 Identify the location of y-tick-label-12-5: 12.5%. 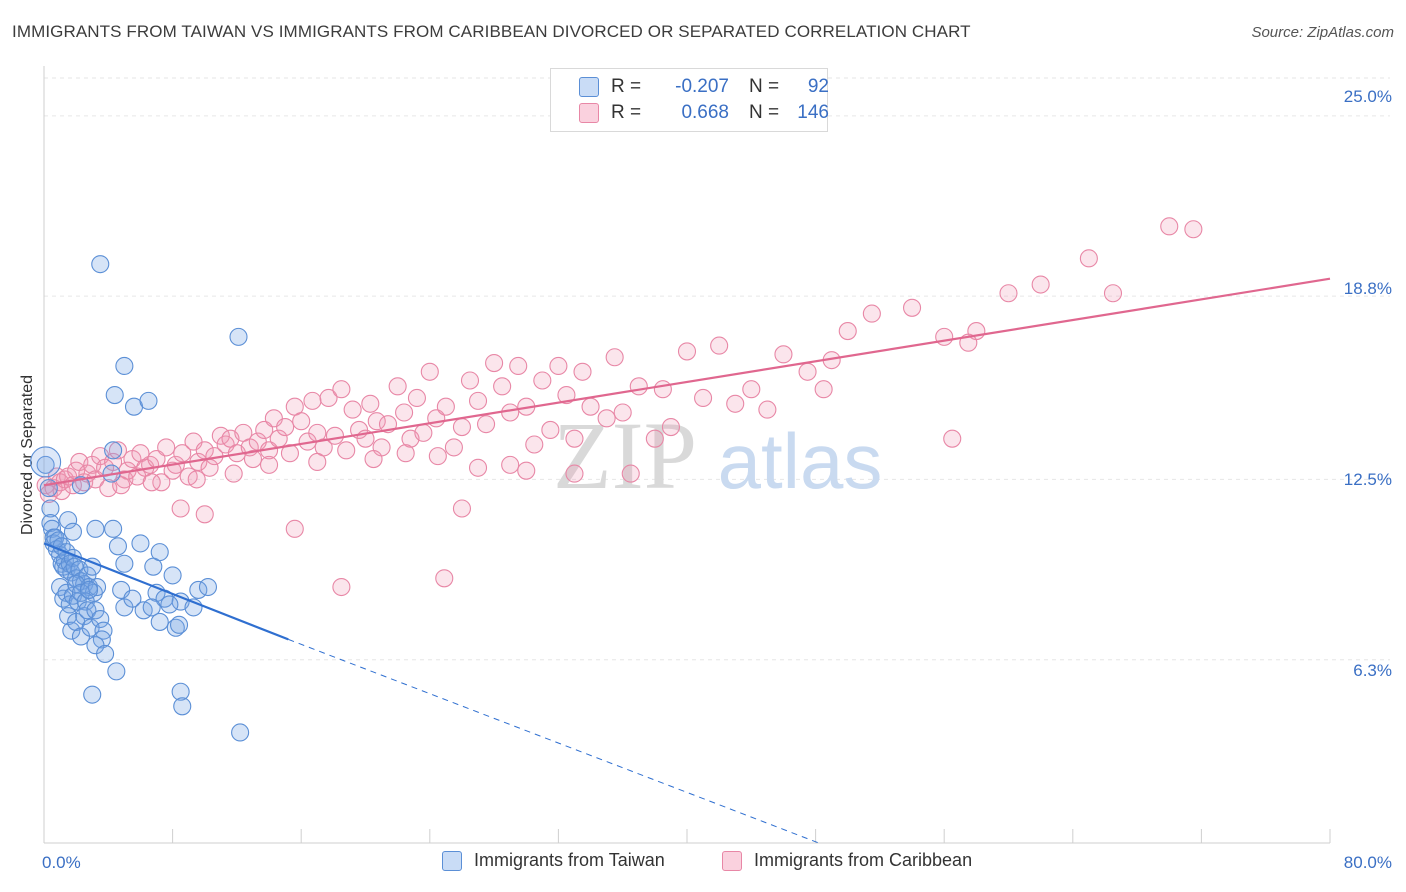
(1367, 479).